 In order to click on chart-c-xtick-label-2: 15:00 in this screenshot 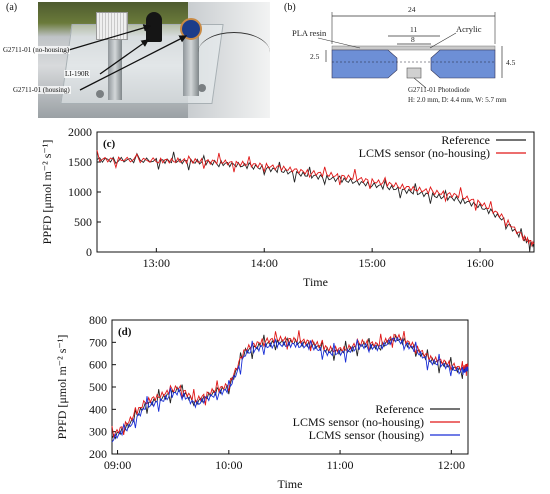, I will do `click(371, 263)`.